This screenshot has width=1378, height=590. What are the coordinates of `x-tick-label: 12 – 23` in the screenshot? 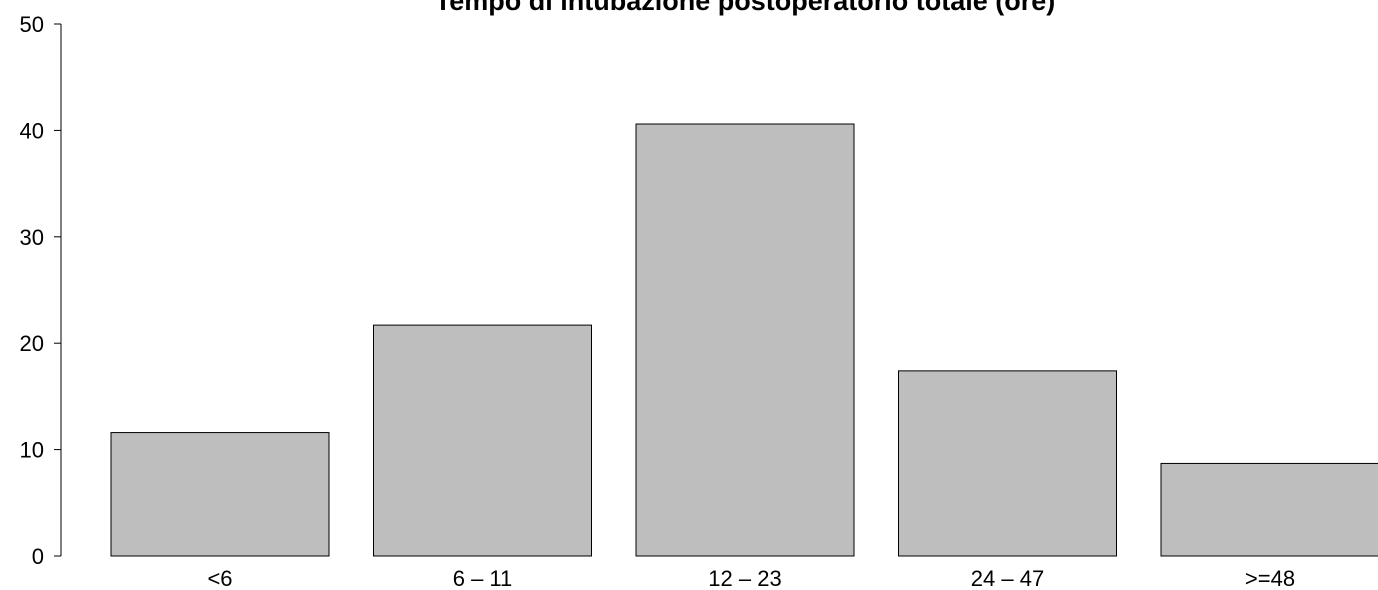 It's located at (744, 578).